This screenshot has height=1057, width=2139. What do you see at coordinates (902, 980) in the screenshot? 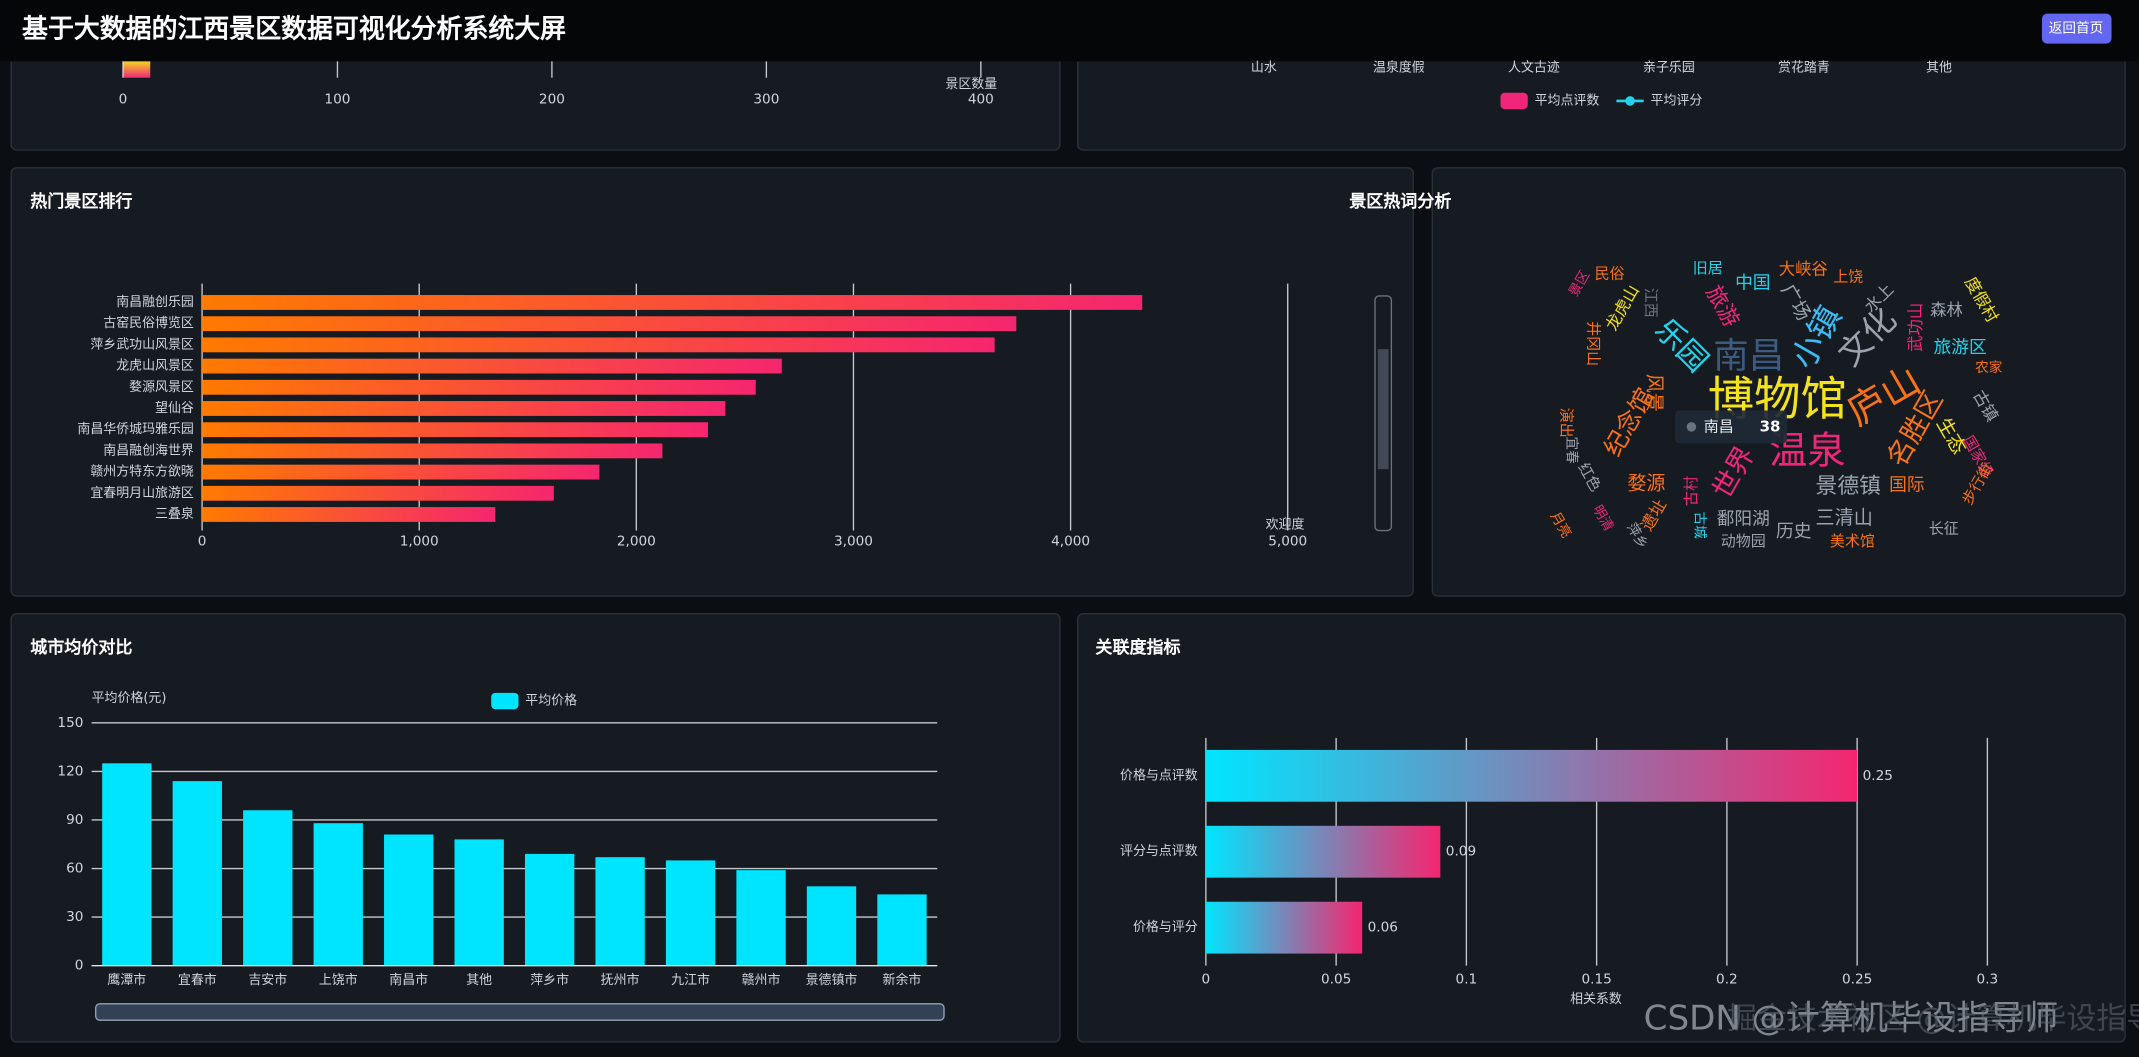
I see `x-tick-label: 新余市` at bounding box center [902, 980].